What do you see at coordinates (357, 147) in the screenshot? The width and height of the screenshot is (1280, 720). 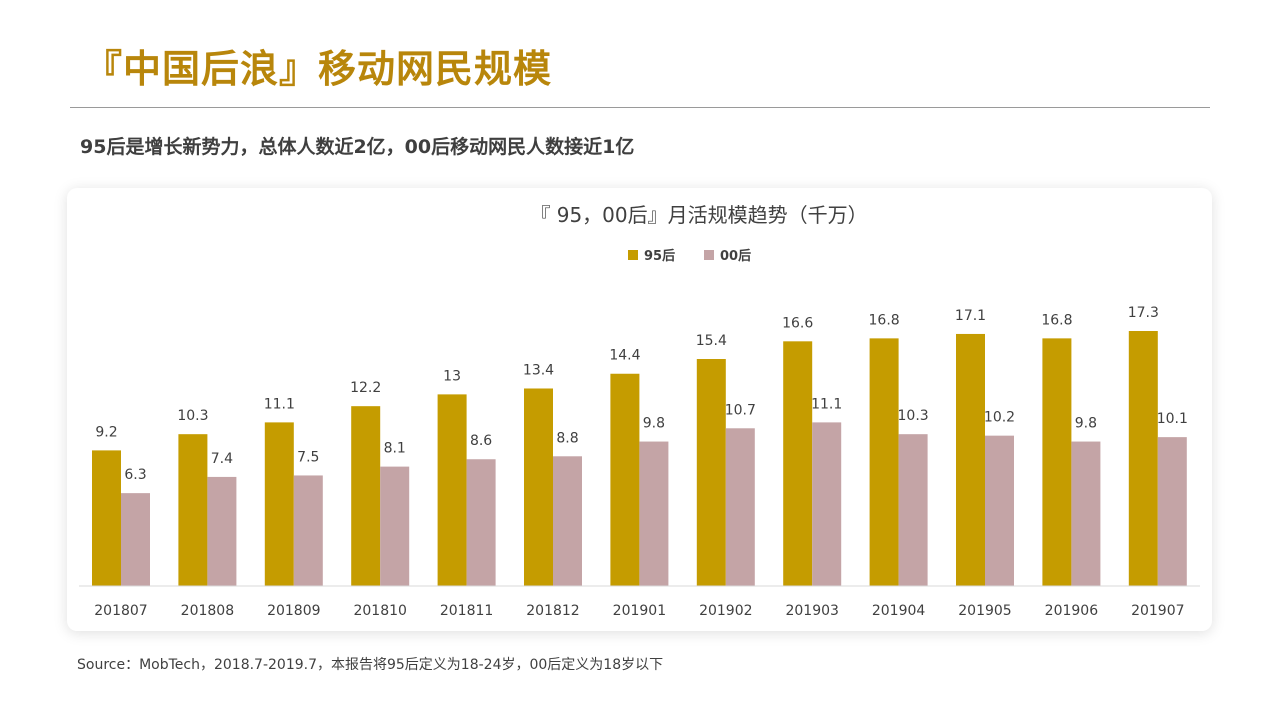 I see `page-subtitle: 95后是增长新势力，总体人数近2亿，00后移动网民人数接近1亿` at bounding box center [357, 147].